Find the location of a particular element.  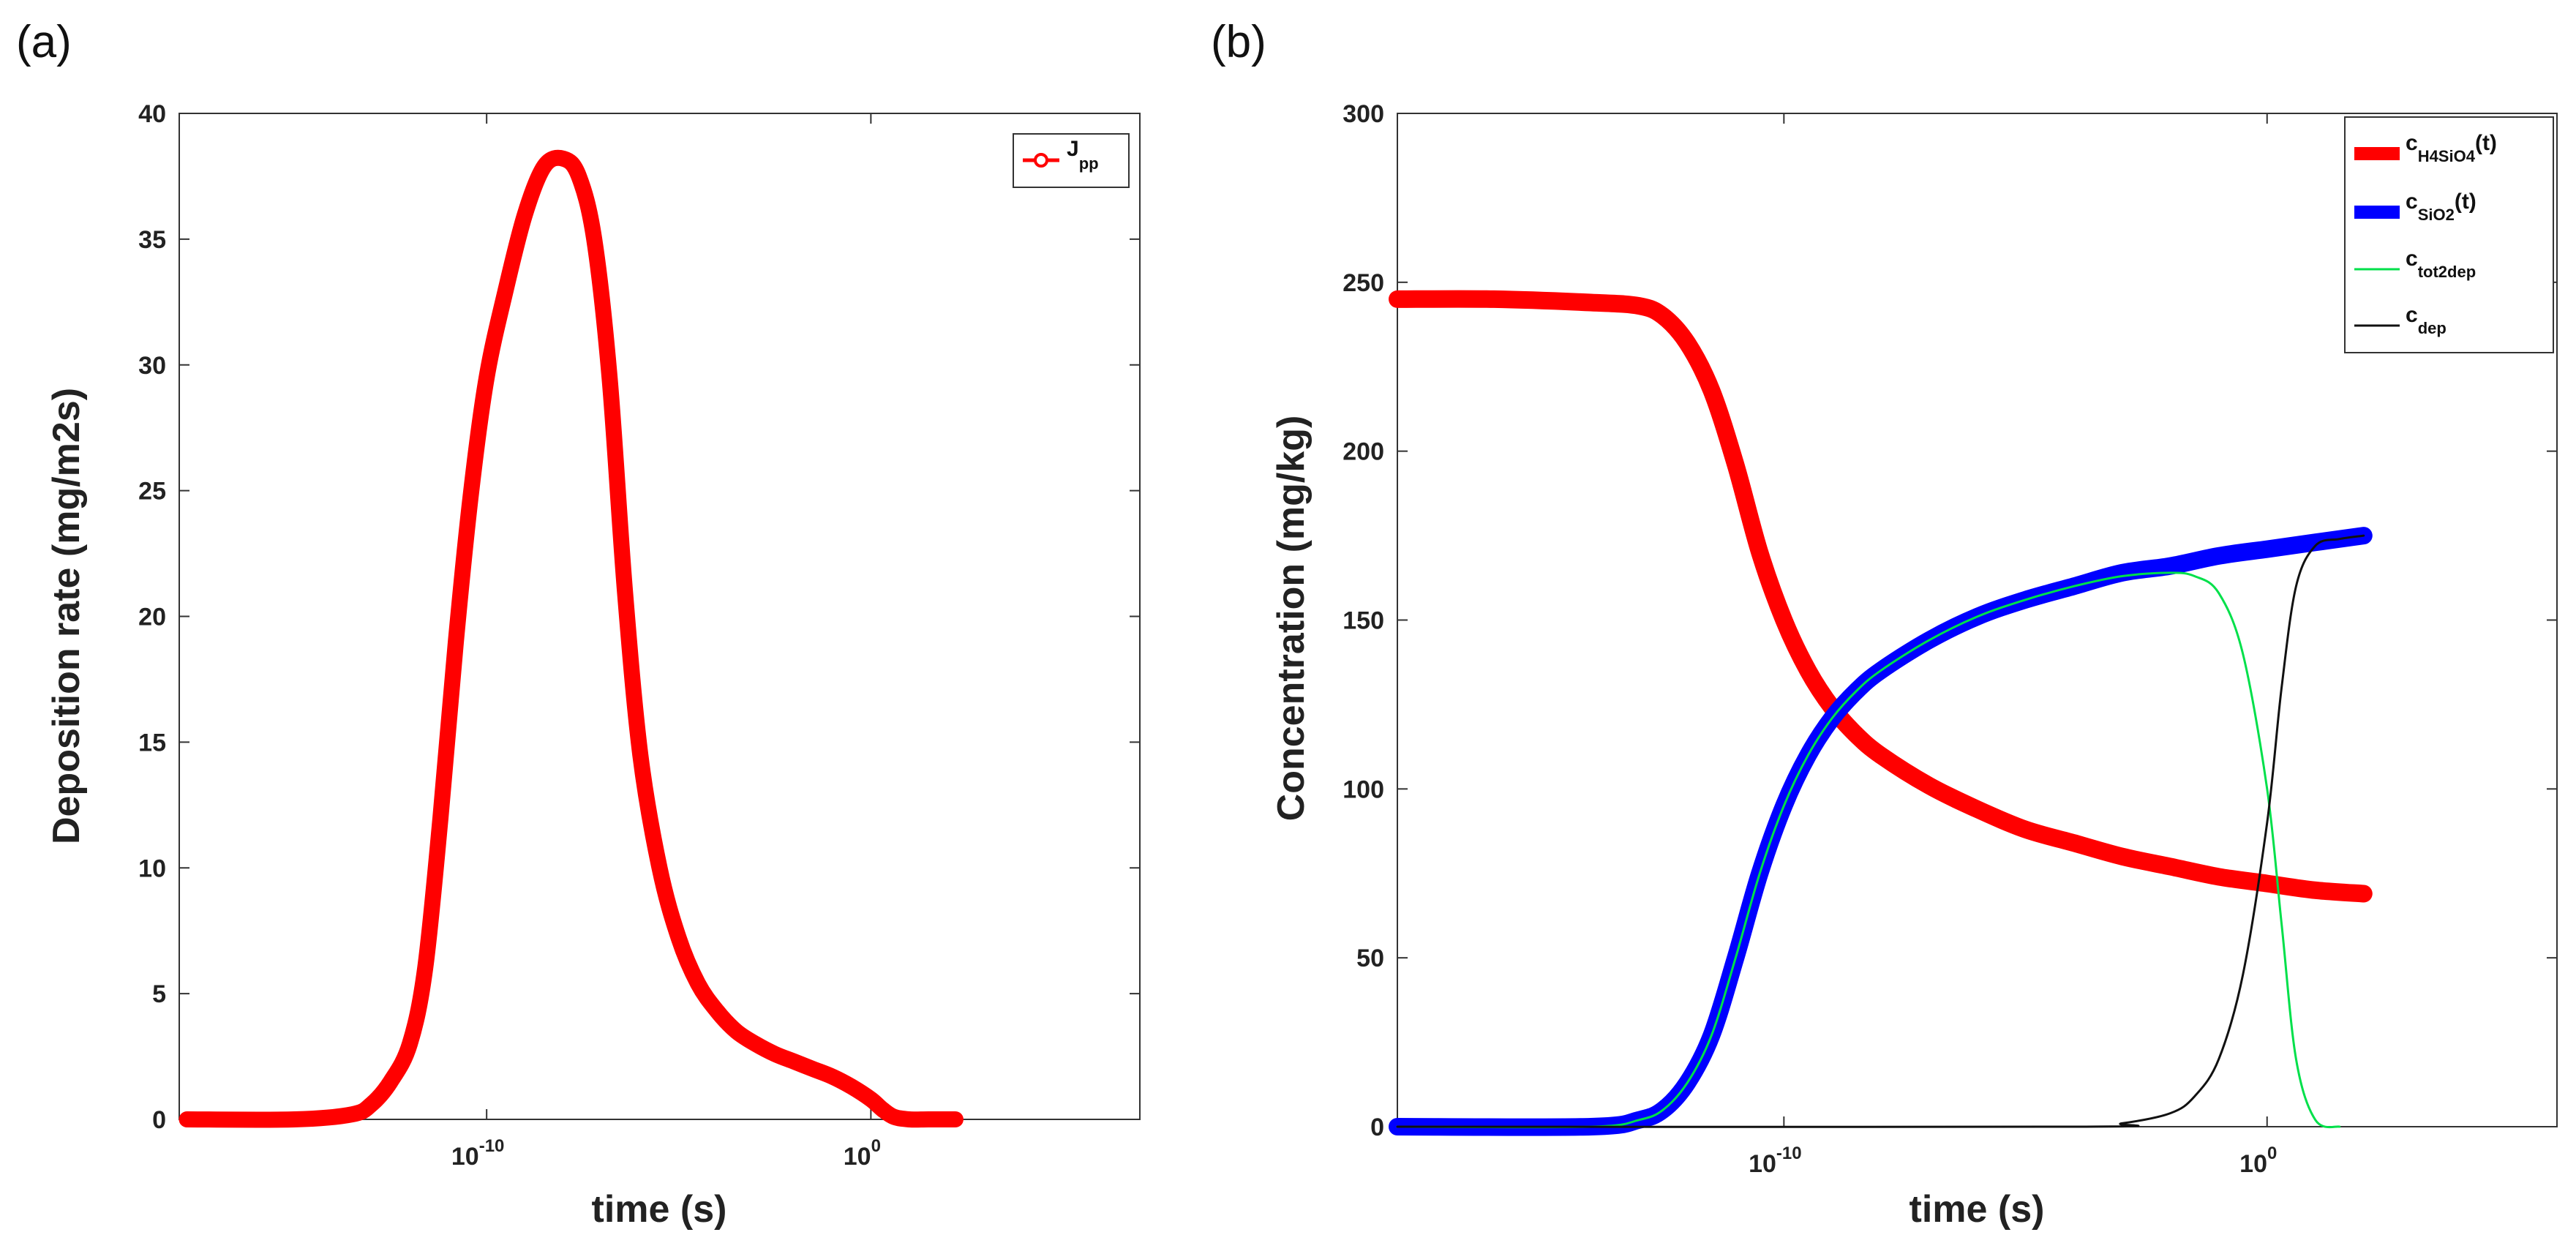

panel-a-ytick-label-8: 40 is located at coordinates (152, 114).